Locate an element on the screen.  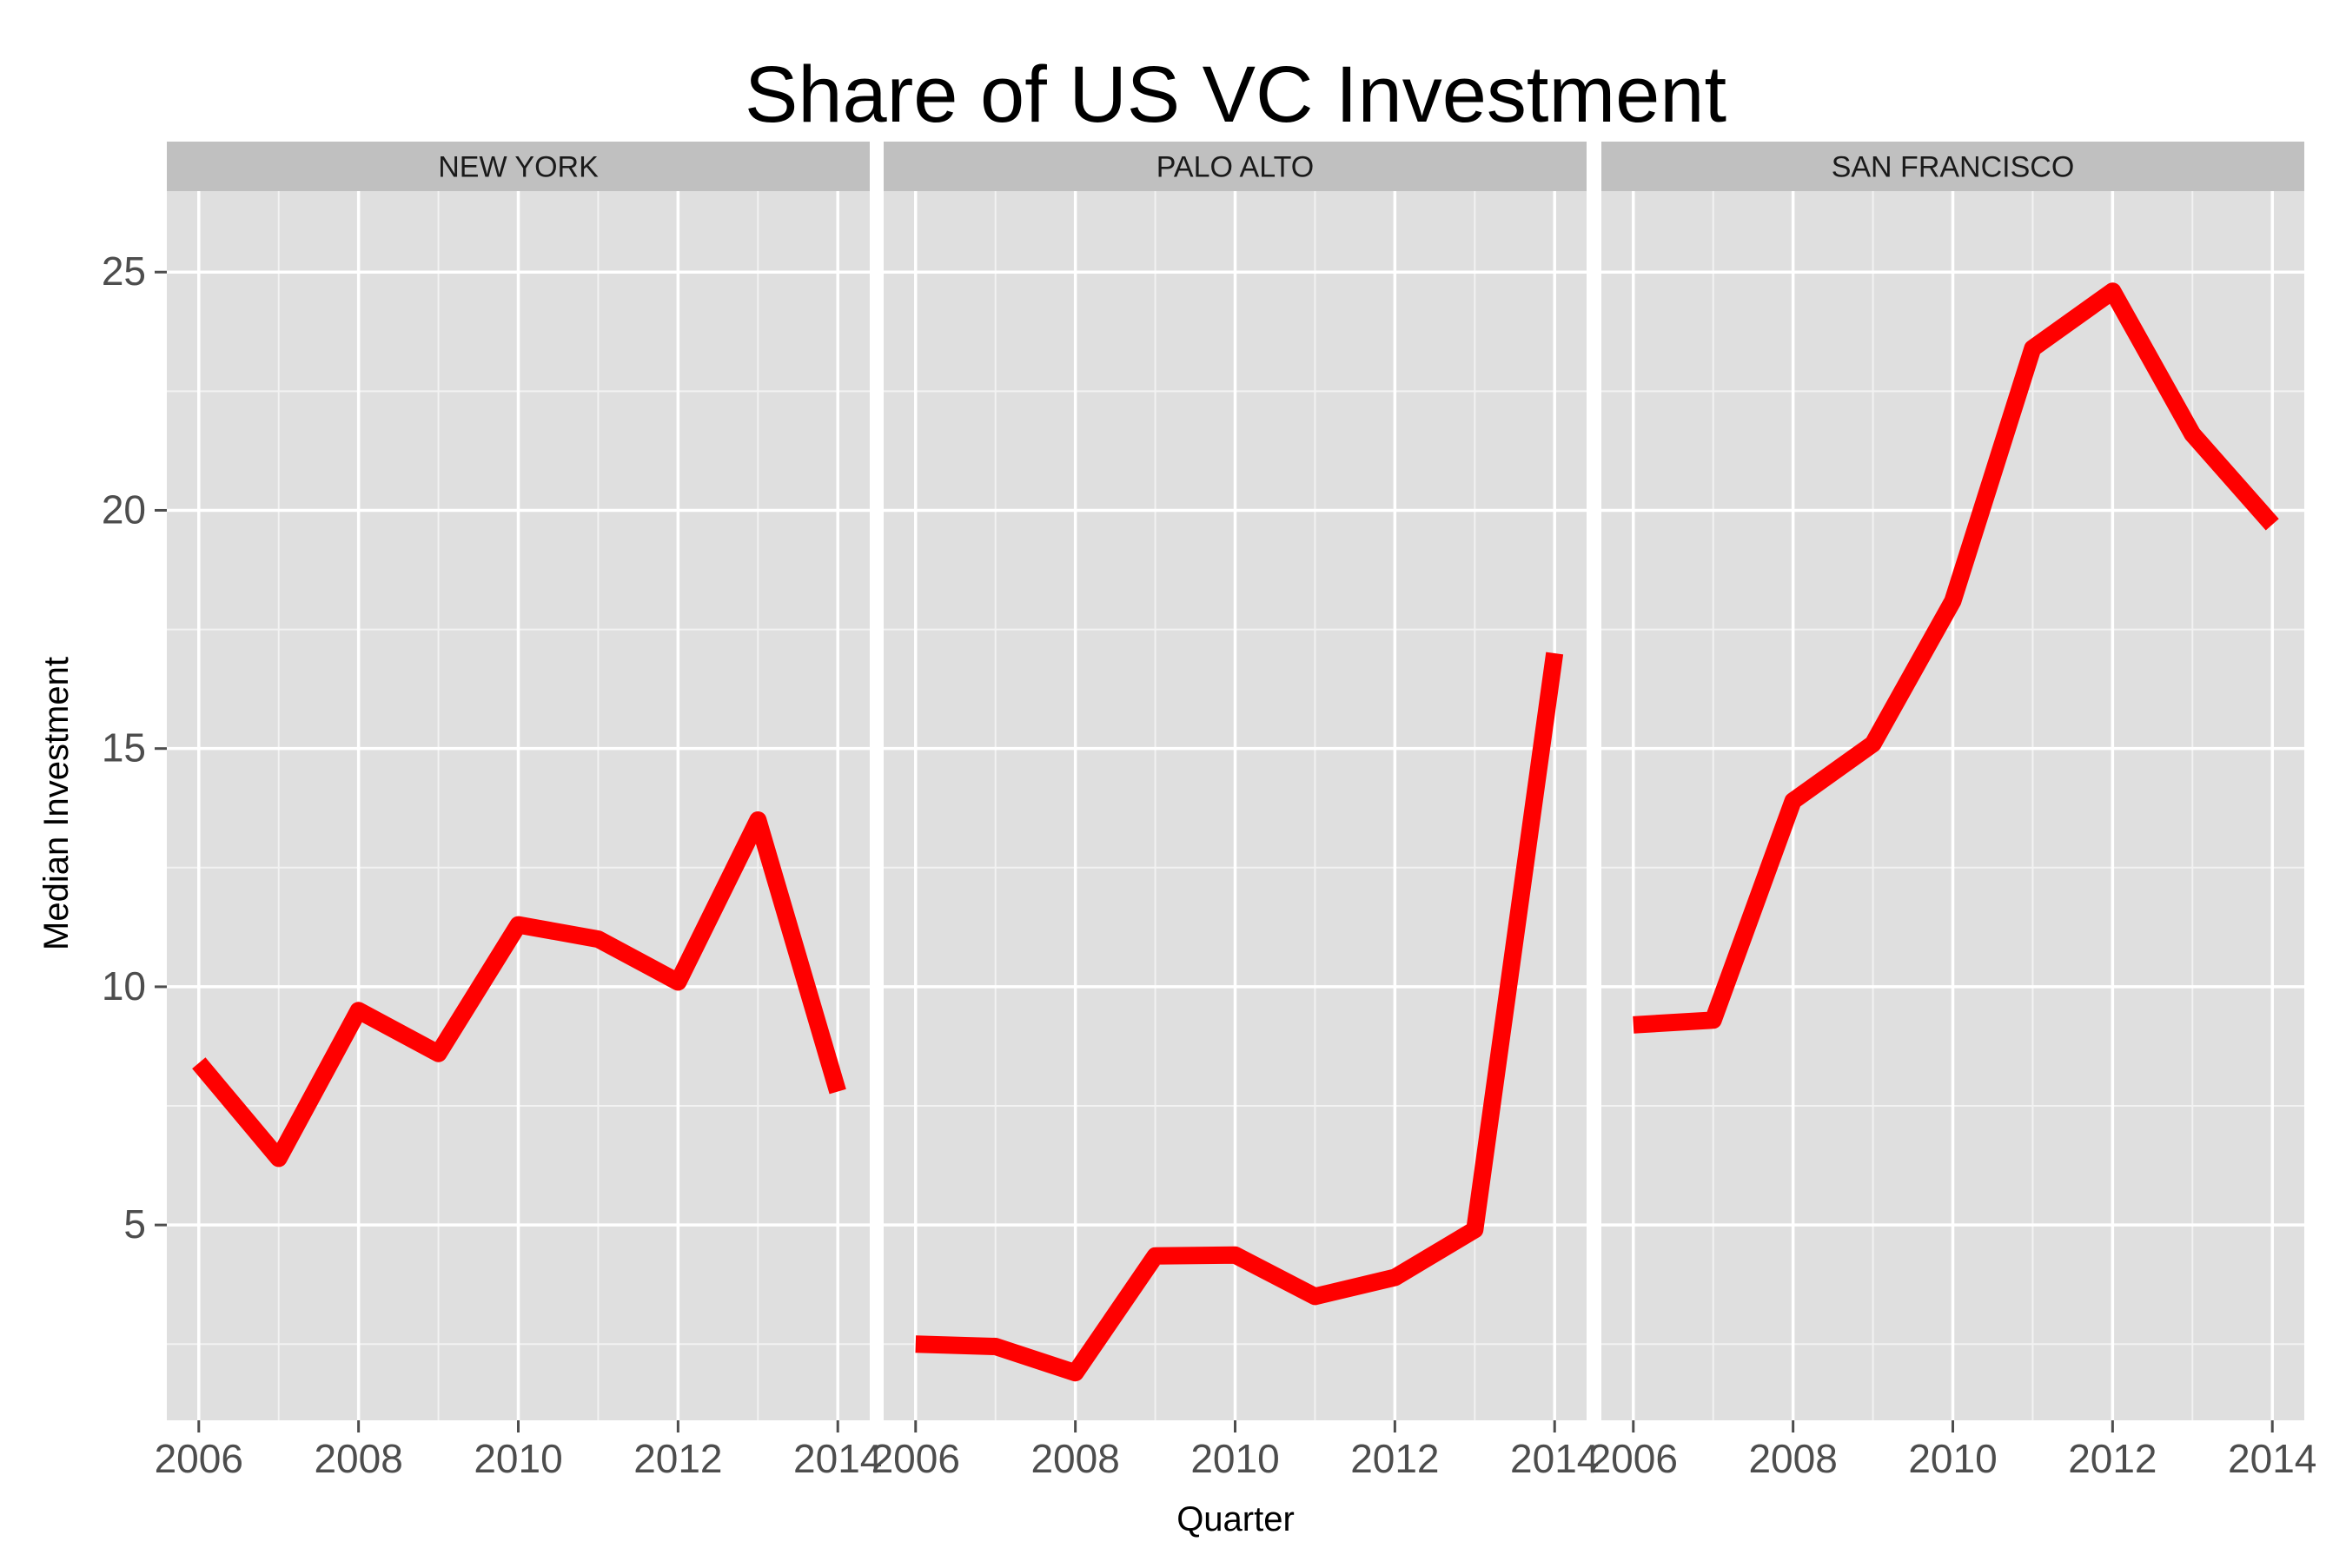
facet-label-palo-alto: PALO ALTO is located at coordinates (1235, 167).